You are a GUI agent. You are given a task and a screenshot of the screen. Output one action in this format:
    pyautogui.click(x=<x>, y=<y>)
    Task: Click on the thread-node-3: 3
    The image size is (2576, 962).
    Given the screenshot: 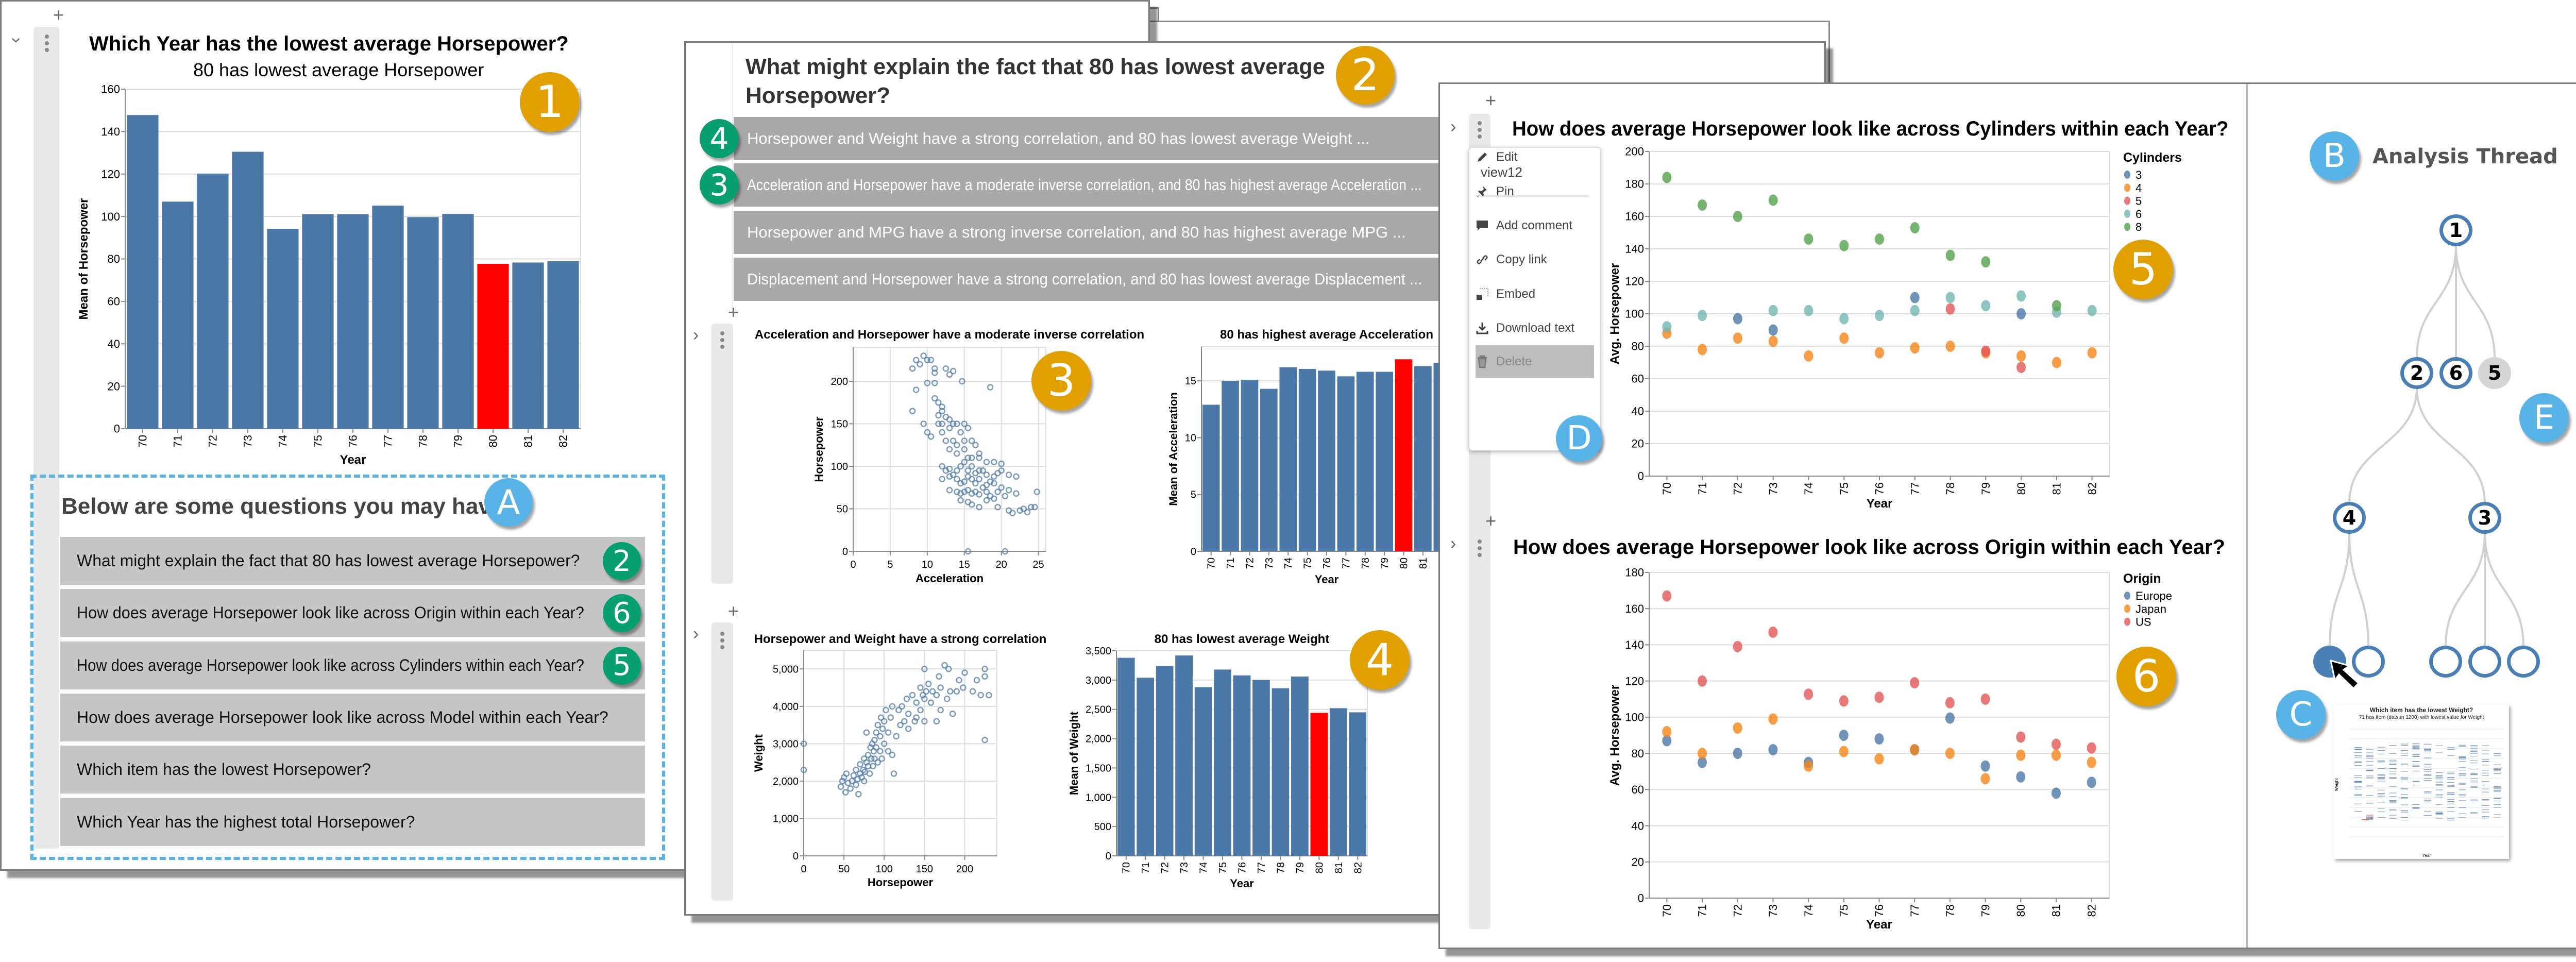 What is the action you would take?
    pyautogui.click(x=2484, y=518)
    